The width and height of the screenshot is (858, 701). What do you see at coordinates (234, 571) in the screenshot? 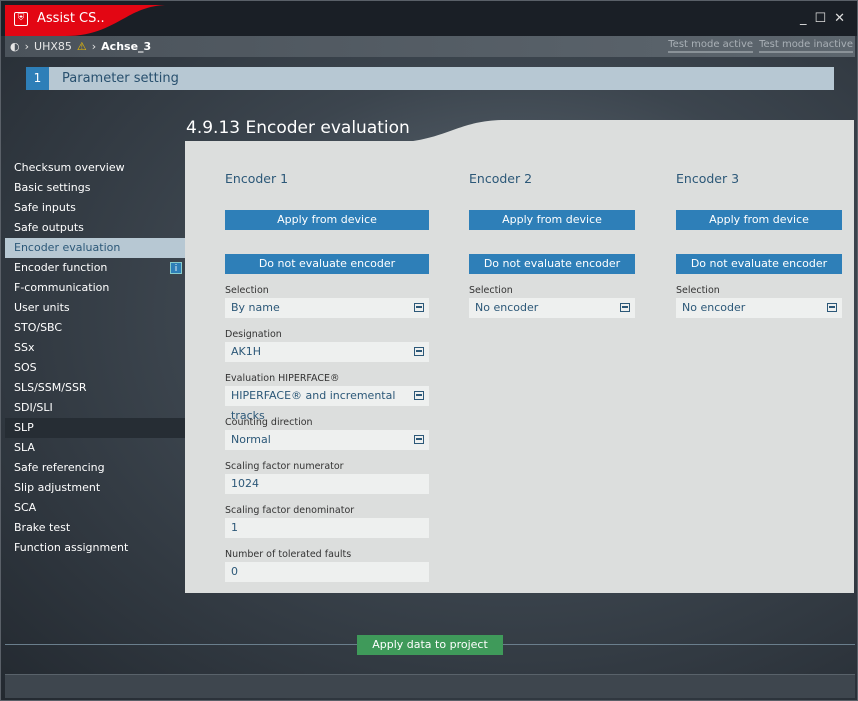
I see `field-value: 0` at bounding box center [234, 571].